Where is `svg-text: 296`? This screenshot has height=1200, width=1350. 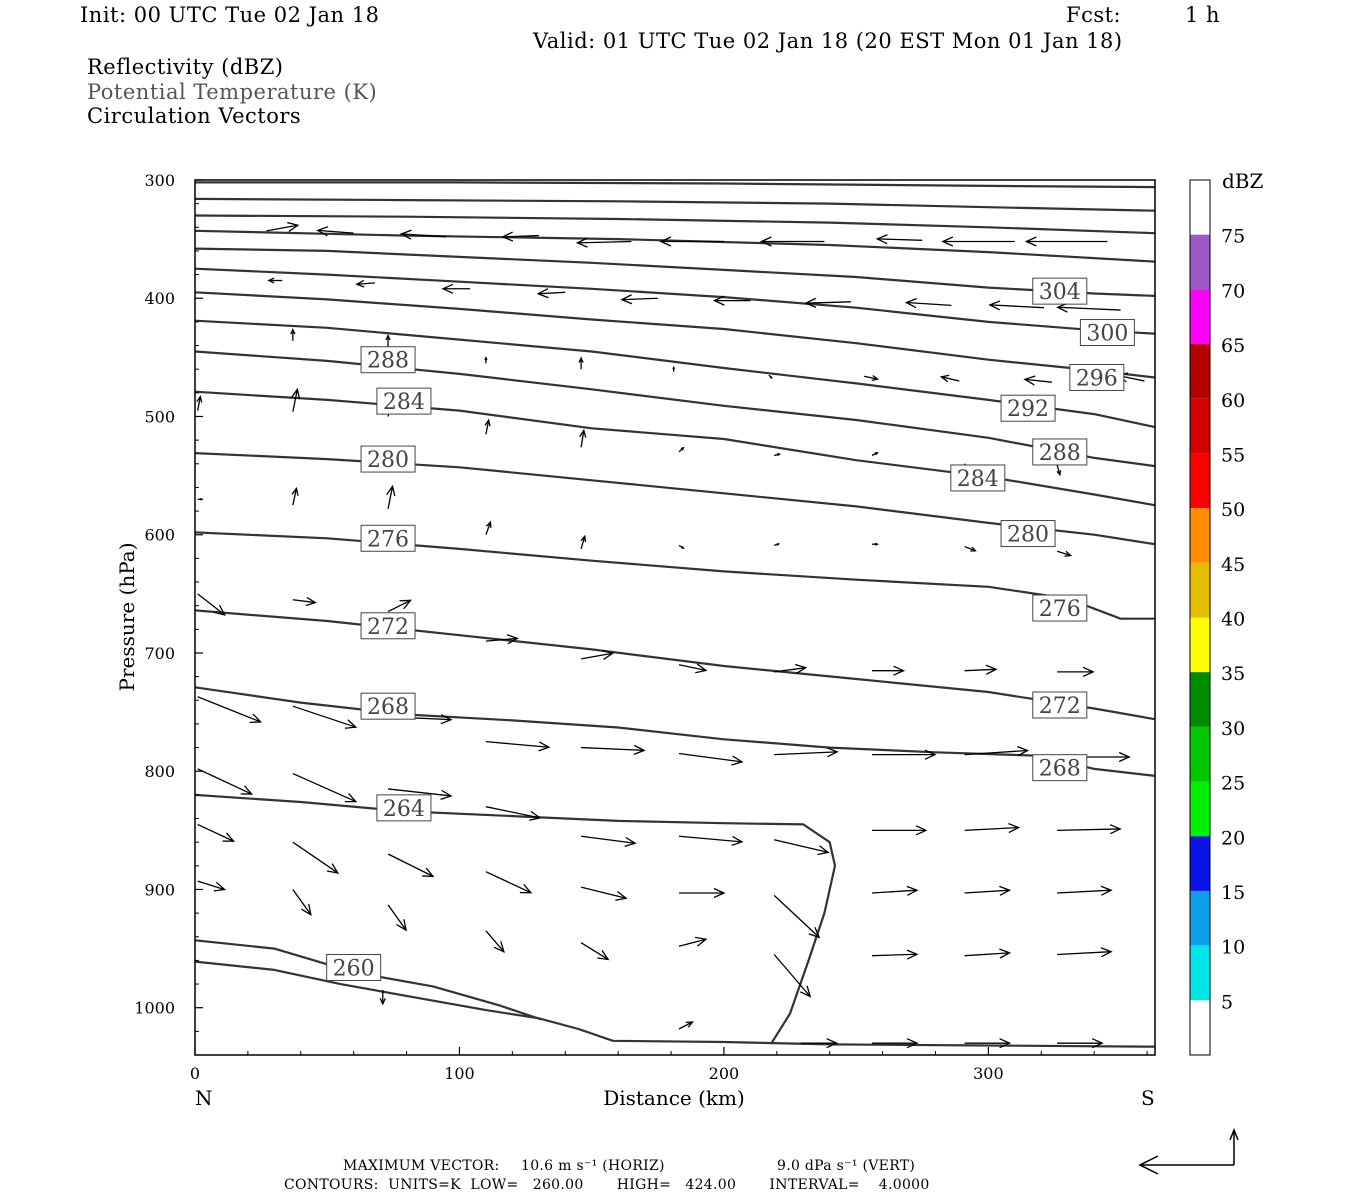 svg-text: 296 is located at coordinates (1097, 378).